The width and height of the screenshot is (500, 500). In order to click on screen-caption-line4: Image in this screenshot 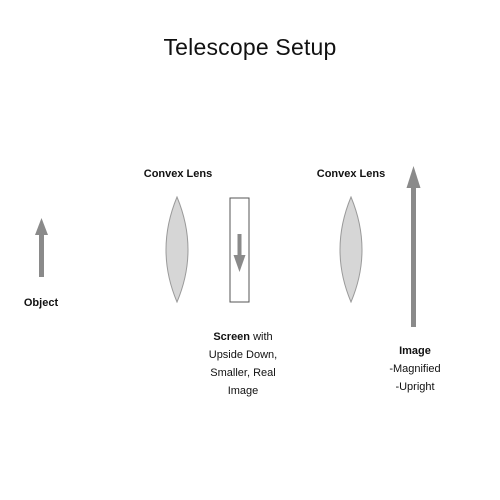, I will do `click(243, 391)`.